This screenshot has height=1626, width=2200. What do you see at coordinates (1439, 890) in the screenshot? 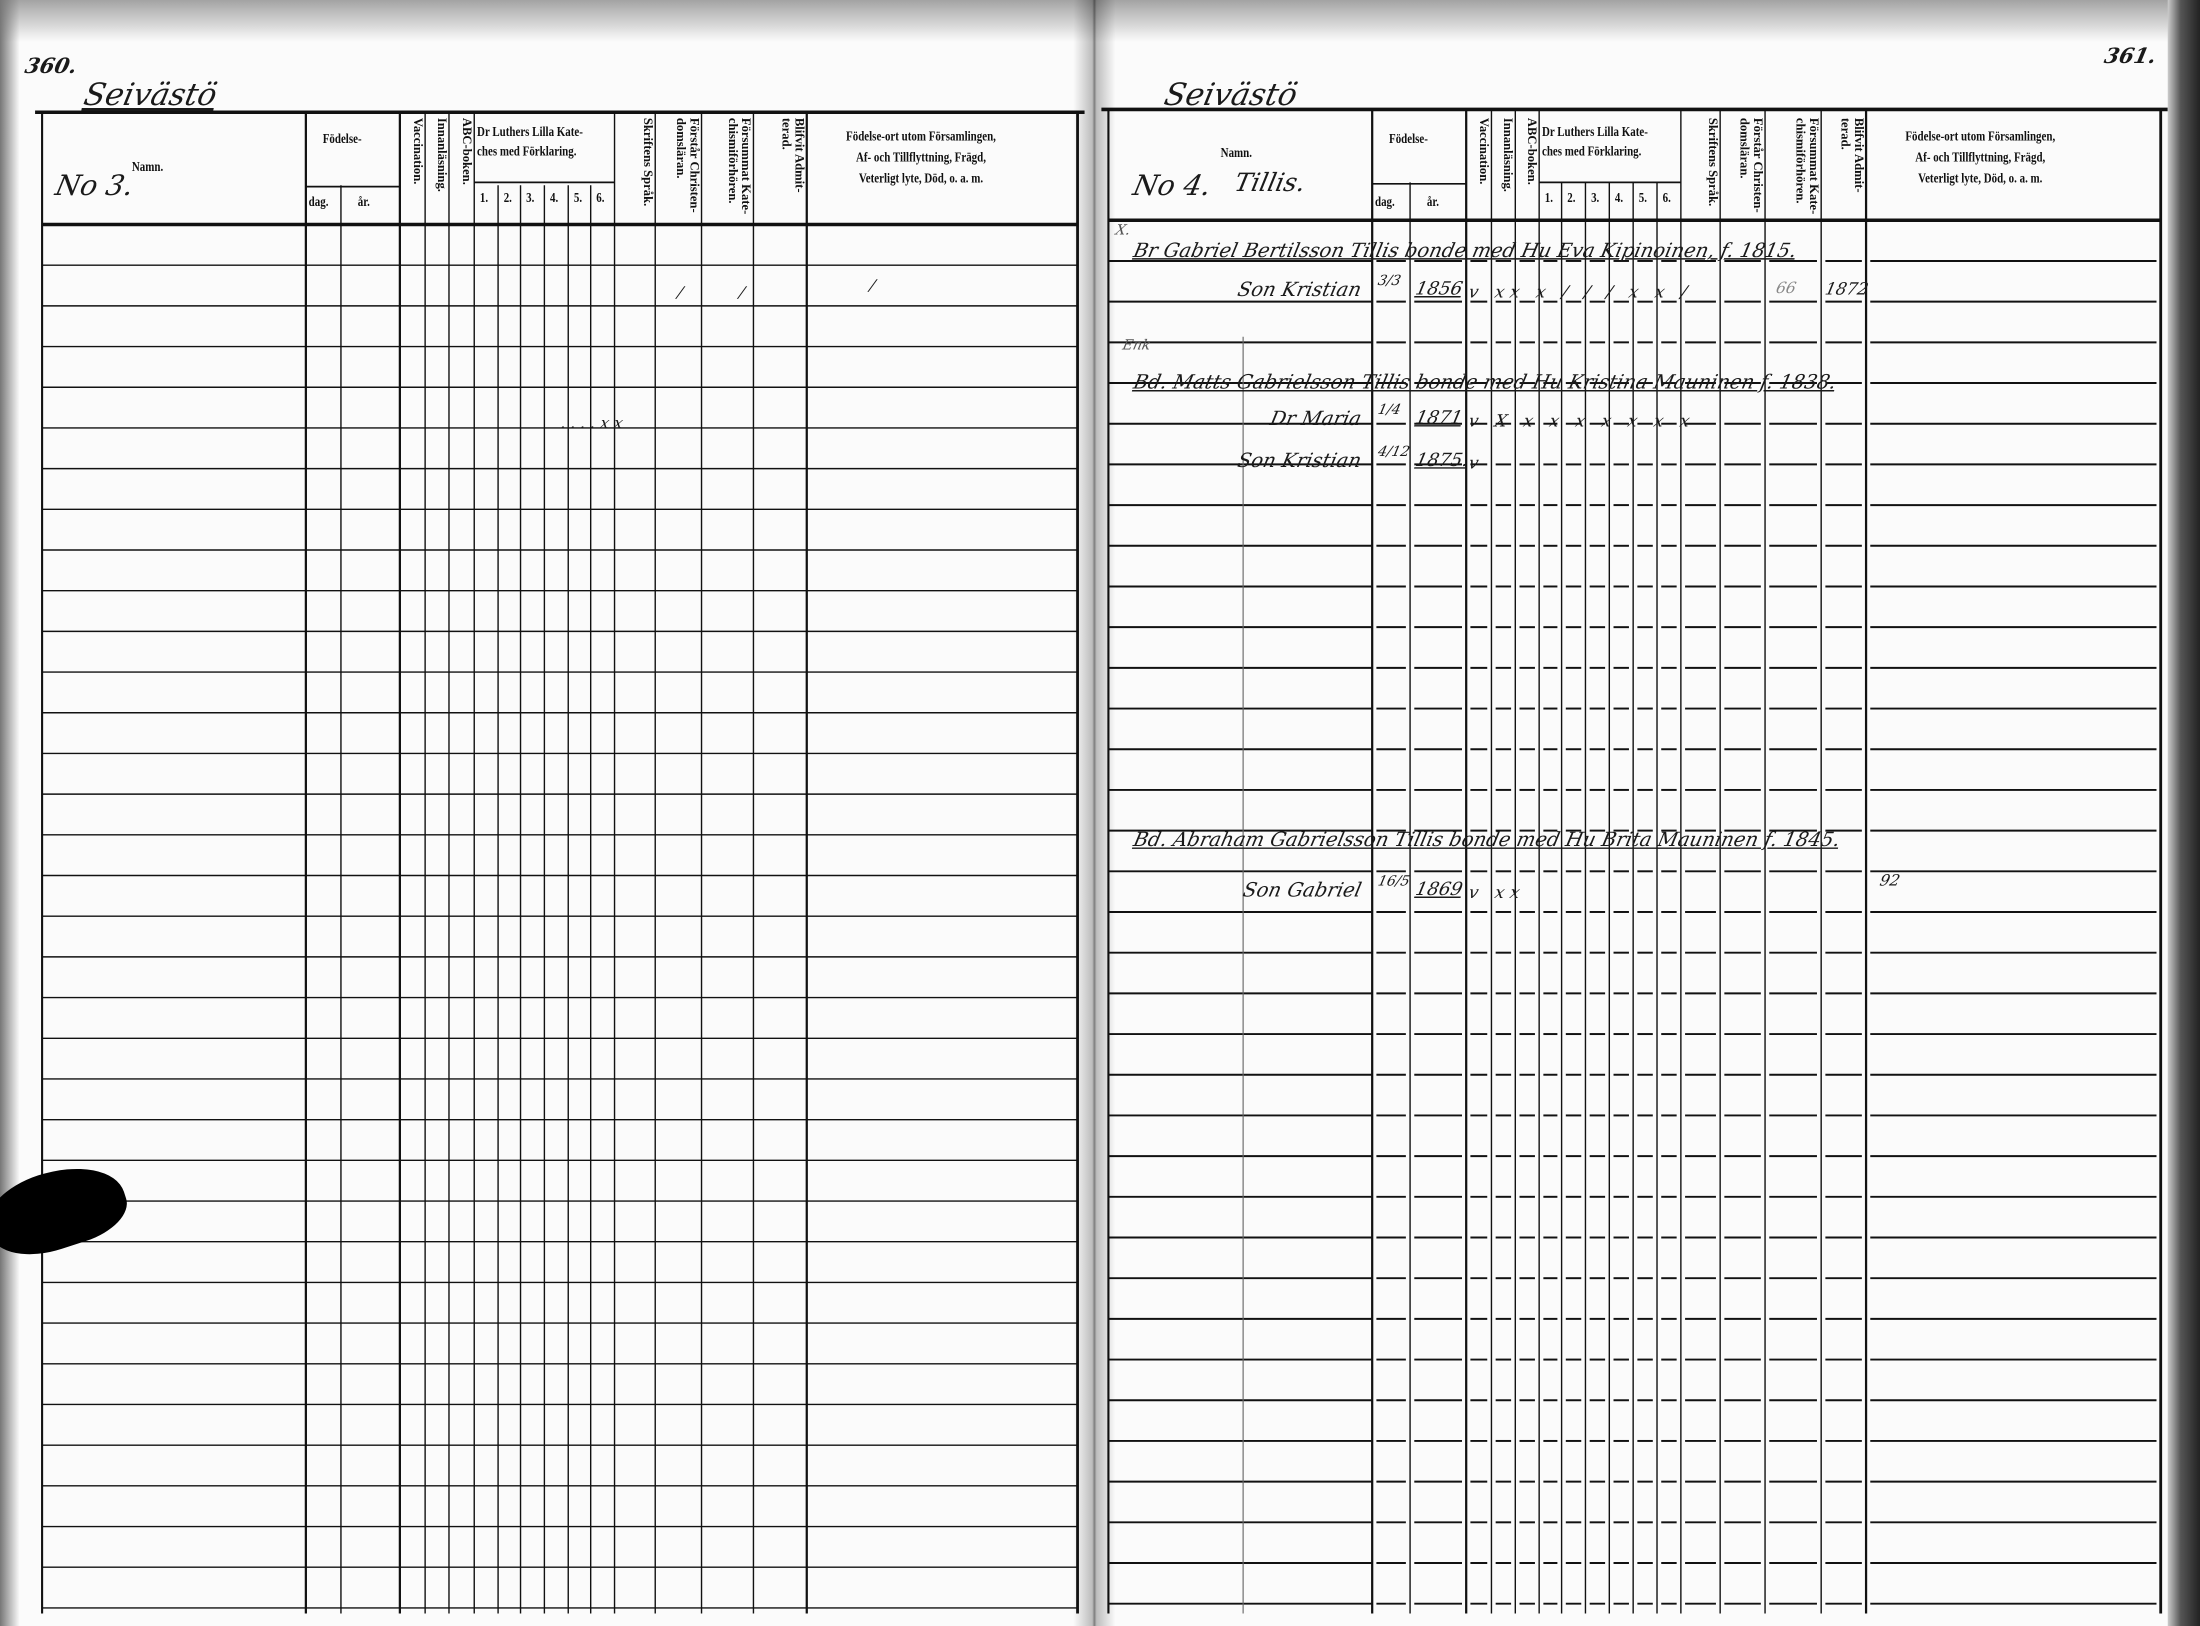
I see `birth-year: 1869` at bounding box center [1439, 890].